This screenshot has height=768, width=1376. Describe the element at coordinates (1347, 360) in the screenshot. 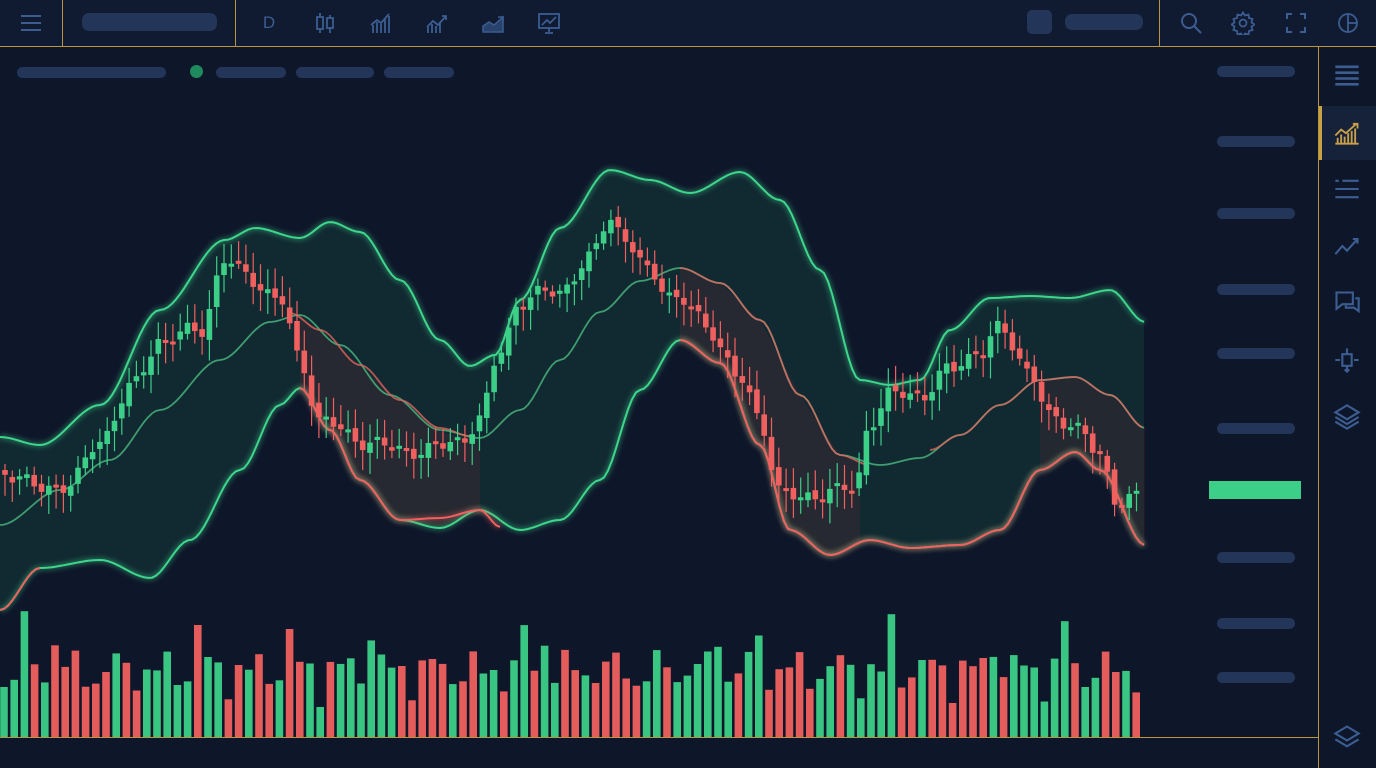

I see `data-window-icon` at that location.